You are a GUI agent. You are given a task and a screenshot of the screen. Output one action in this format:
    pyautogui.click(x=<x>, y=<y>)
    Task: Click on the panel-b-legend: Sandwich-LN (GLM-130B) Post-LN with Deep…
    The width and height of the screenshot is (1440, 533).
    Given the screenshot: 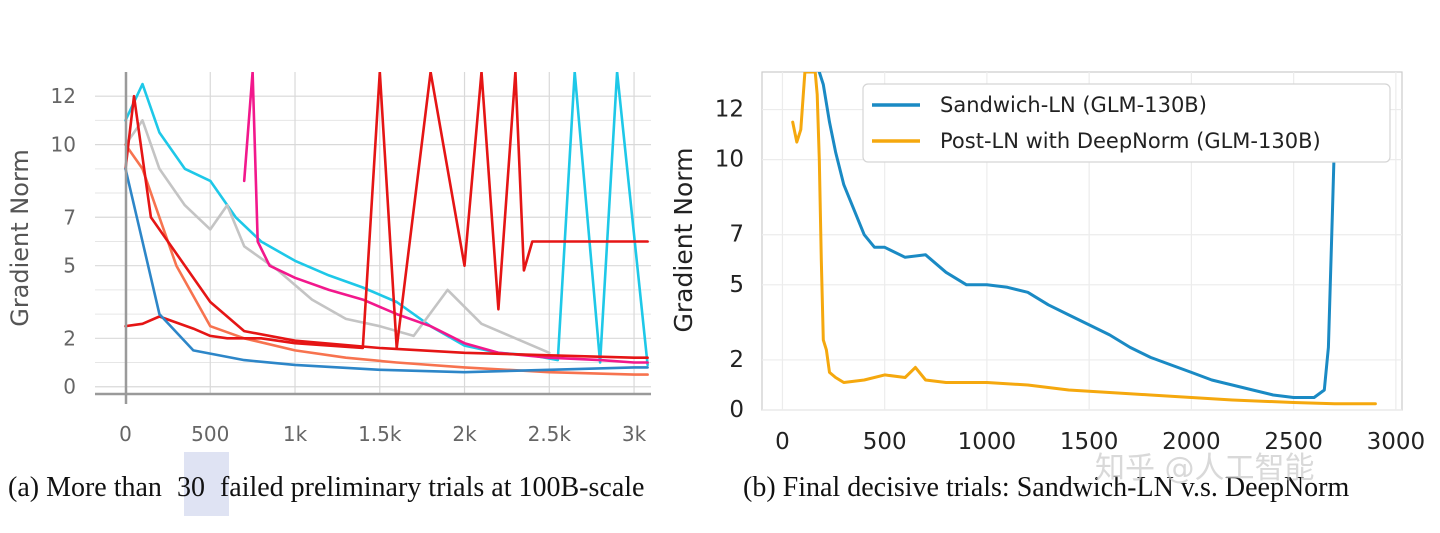 What is the action you would take?
    pyautogui.click(x=1126, y=123)
    